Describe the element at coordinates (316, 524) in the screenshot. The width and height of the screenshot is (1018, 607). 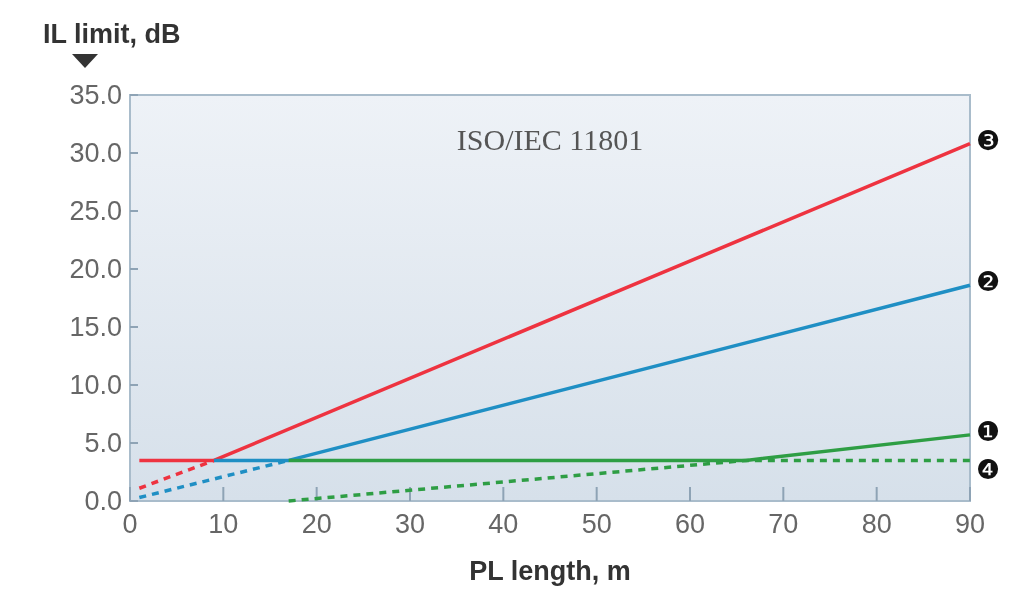
I see `x-tick-label: 20` at that location.